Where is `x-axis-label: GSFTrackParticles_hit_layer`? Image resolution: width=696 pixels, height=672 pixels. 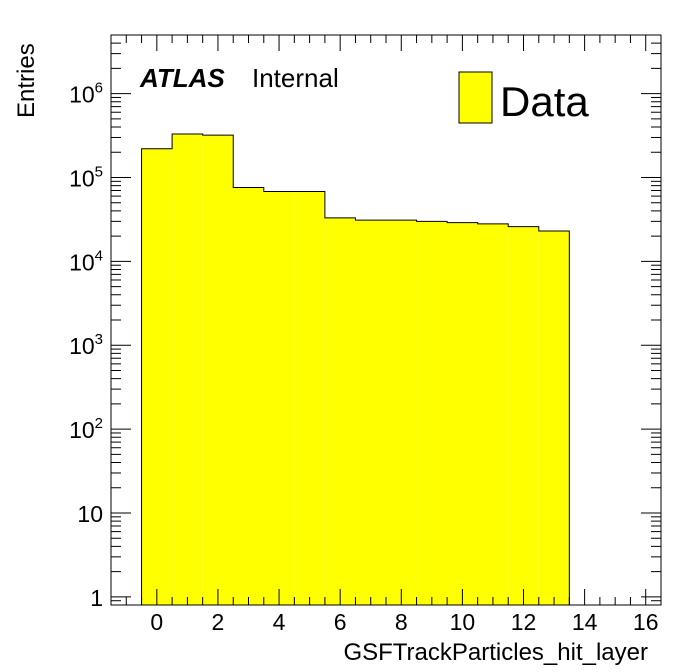 x-axis-label: GSFTrackParticles_hit_layer is located at coordinates (495, 652).